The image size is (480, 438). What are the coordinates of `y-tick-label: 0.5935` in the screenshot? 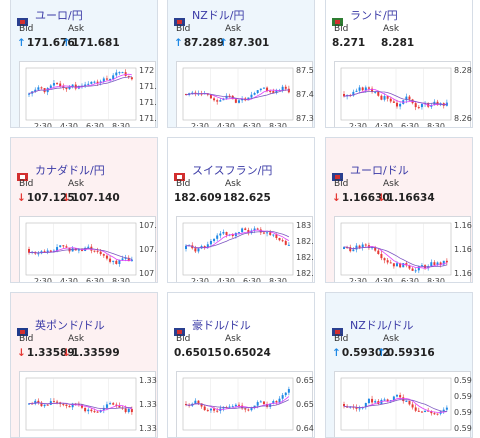 It's located at (463, 396).